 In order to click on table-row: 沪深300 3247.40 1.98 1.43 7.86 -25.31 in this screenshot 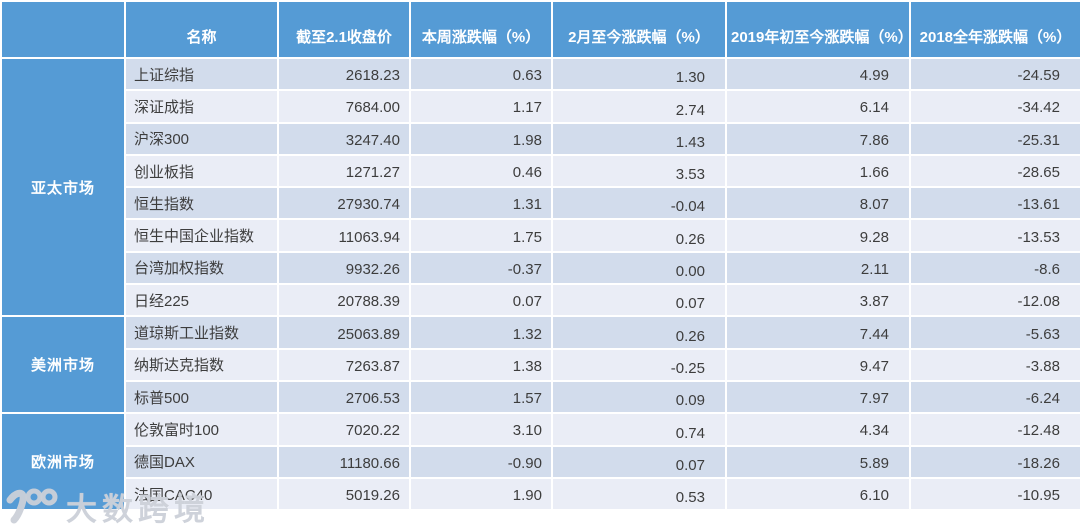, I will do `click(540, 138)`.